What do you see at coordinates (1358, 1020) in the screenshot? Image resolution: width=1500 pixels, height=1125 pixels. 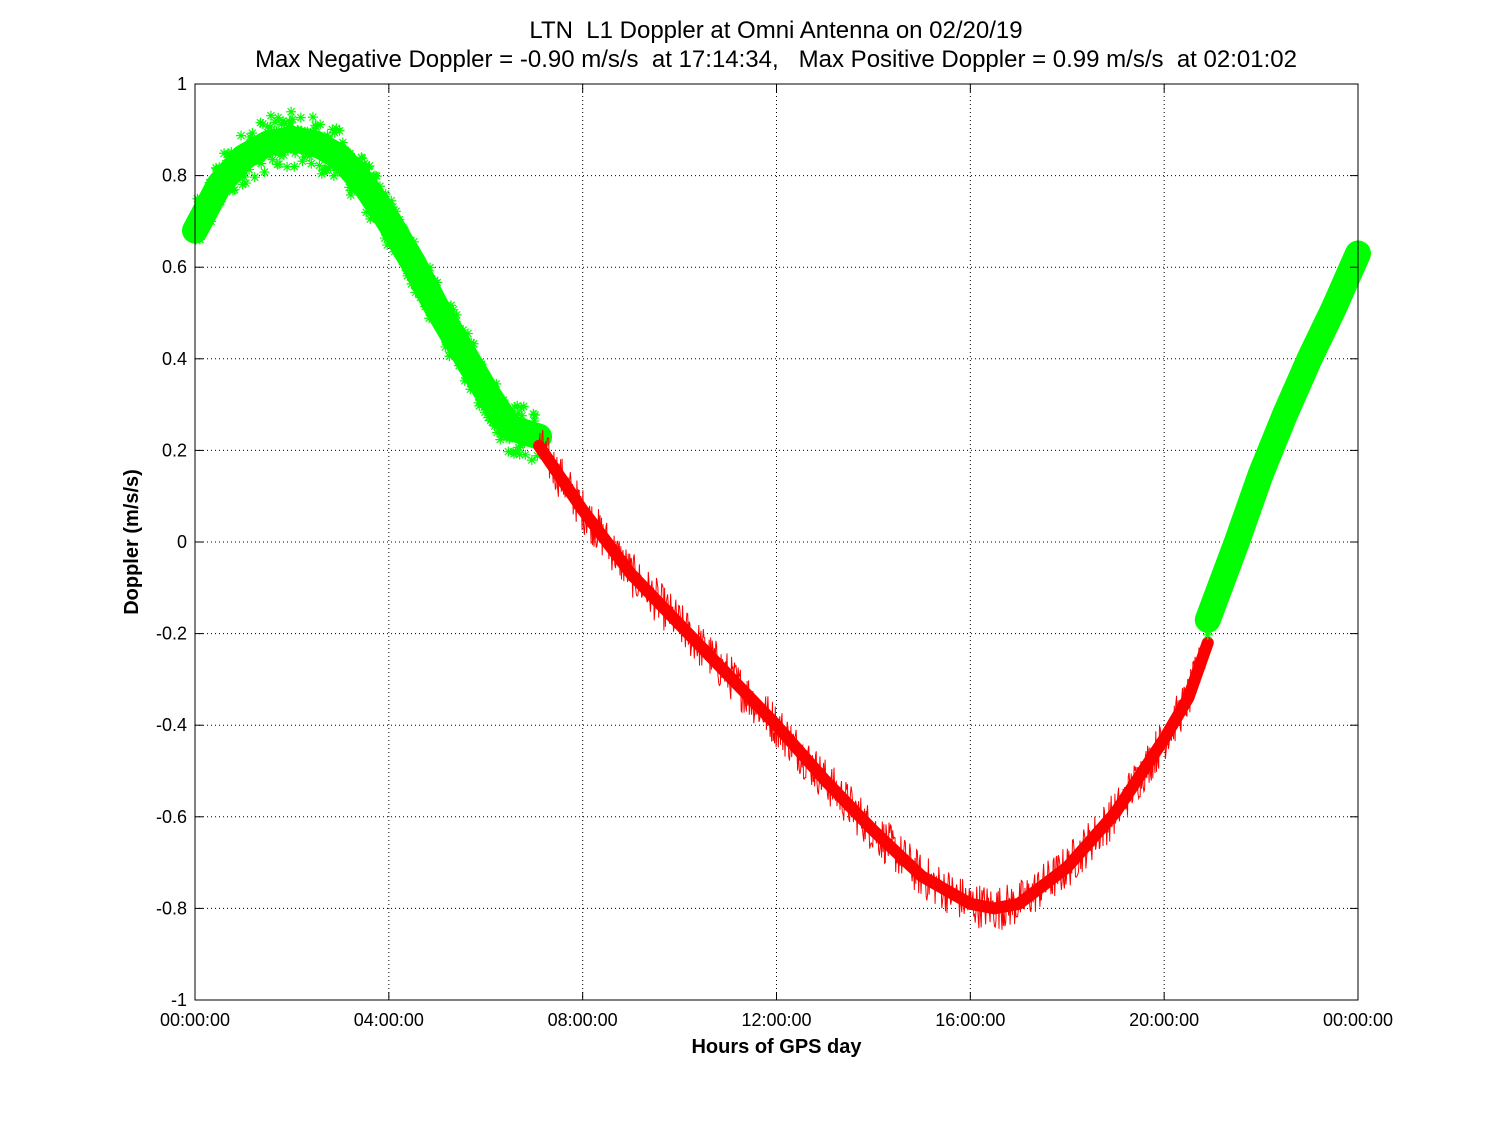 I see `x-tick-label: 00:00:00` at bounding box center [1358, 1020].